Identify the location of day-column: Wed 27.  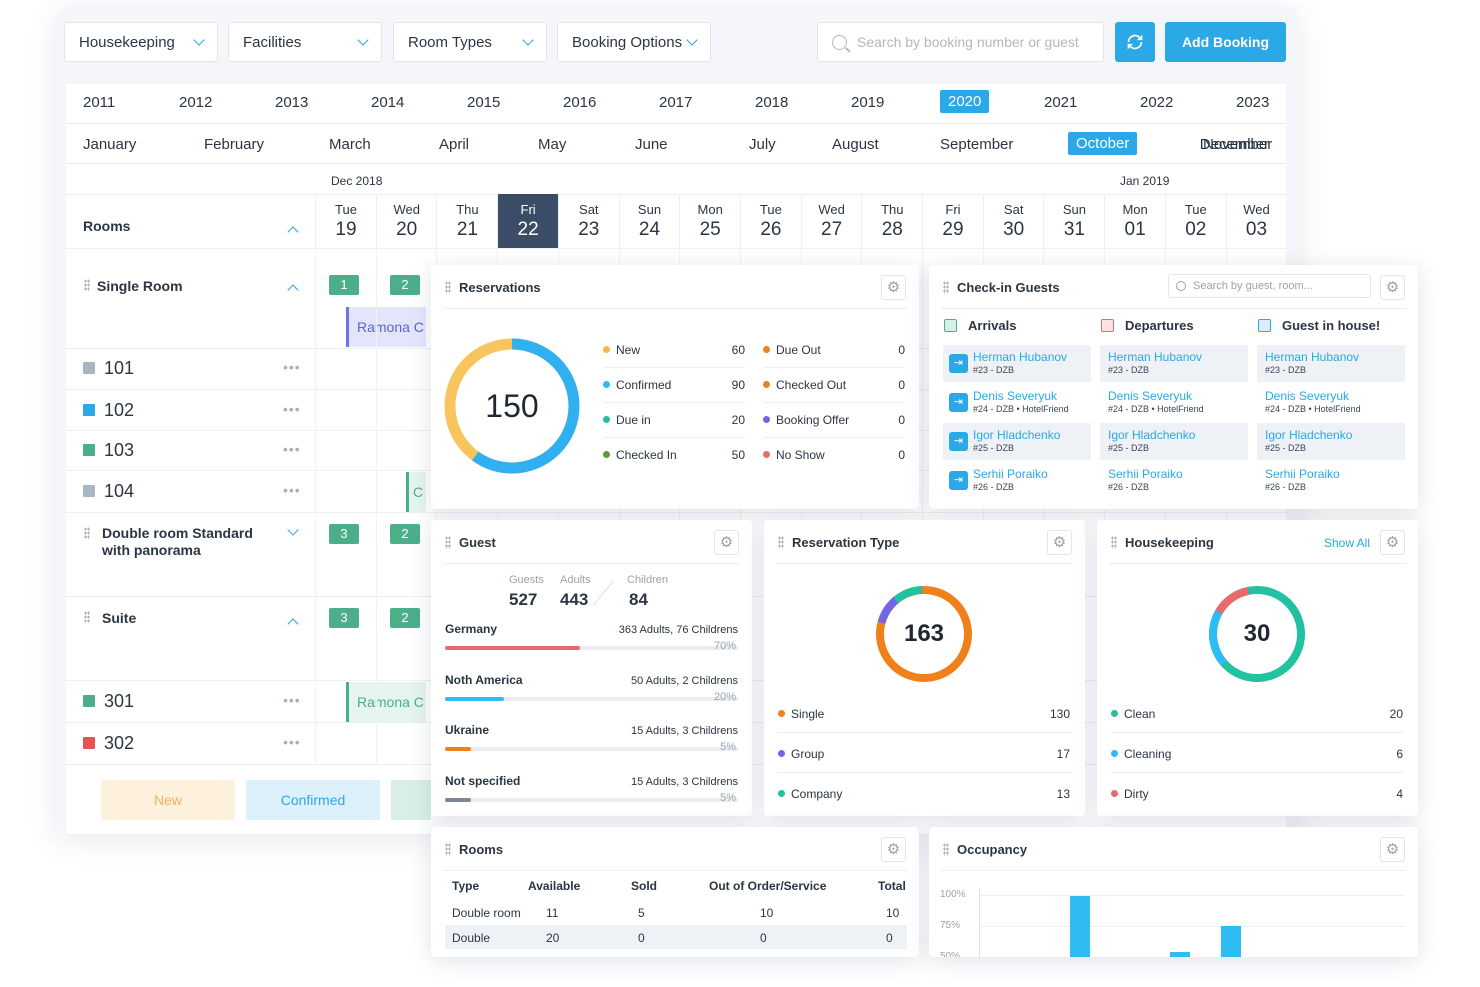
(831, 221).